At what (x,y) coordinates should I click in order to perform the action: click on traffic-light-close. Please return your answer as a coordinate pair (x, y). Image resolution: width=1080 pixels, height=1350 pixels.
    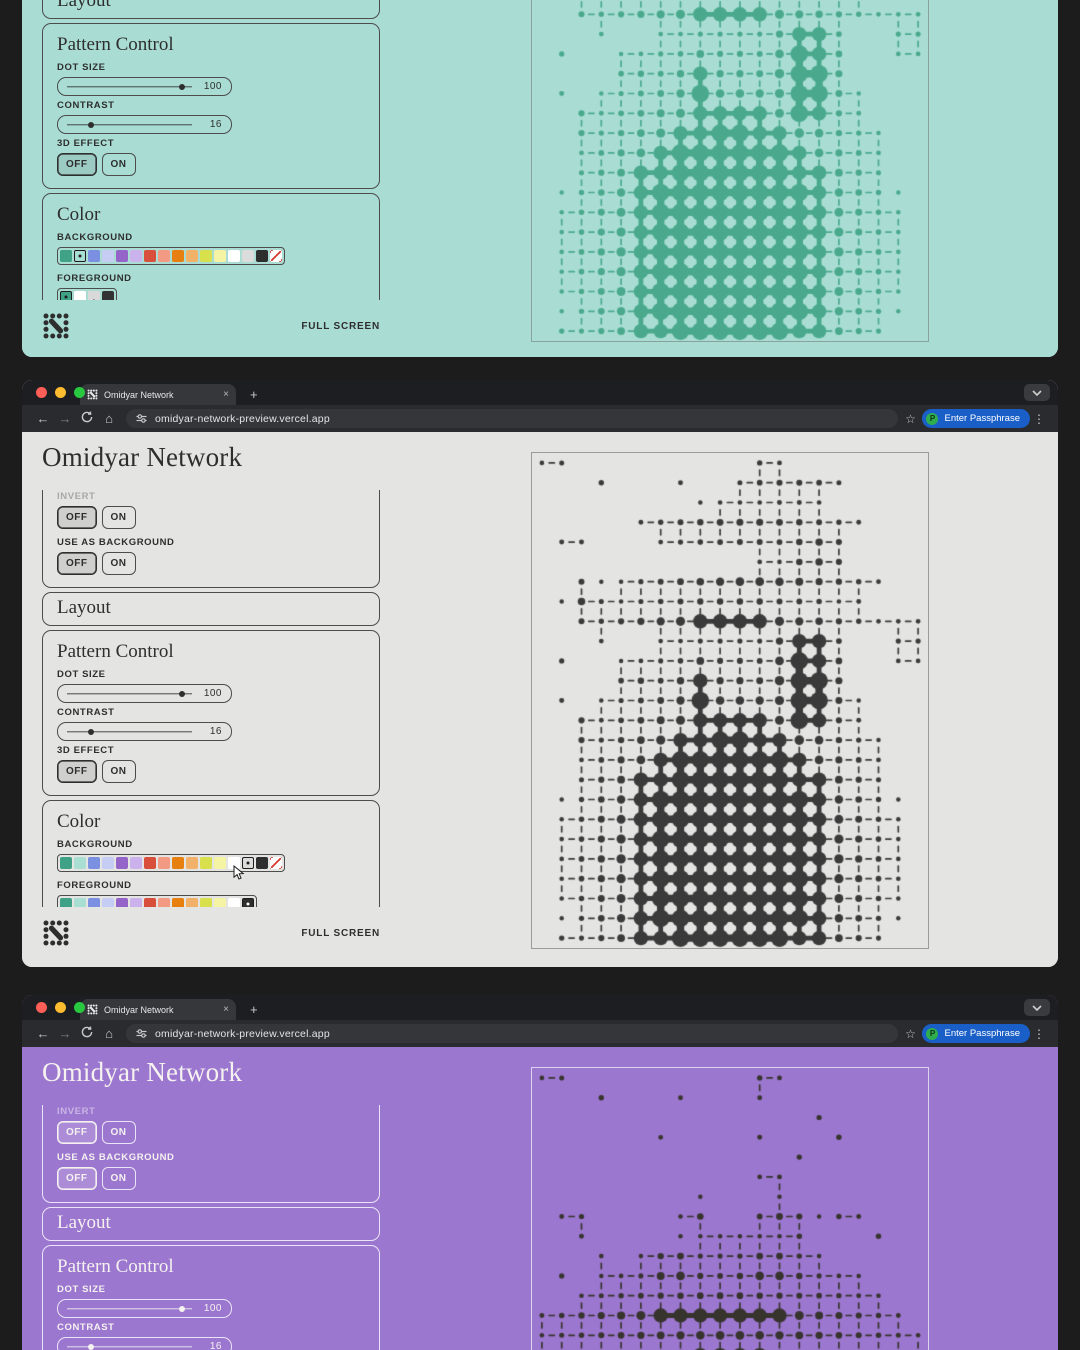
    Looking at the image, I should click on (41, 1007).